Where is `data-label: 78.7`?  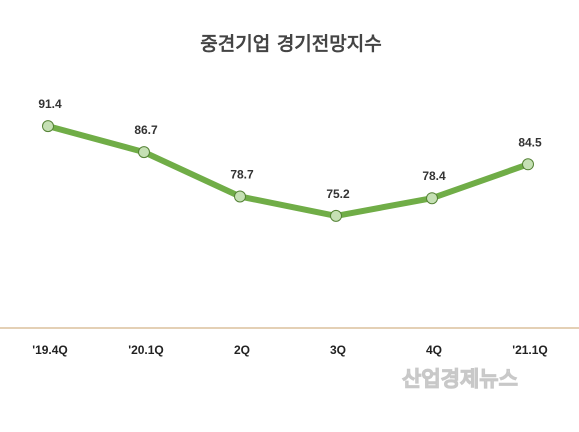 data-label: 78.7 is located at coordinates (242, 175).